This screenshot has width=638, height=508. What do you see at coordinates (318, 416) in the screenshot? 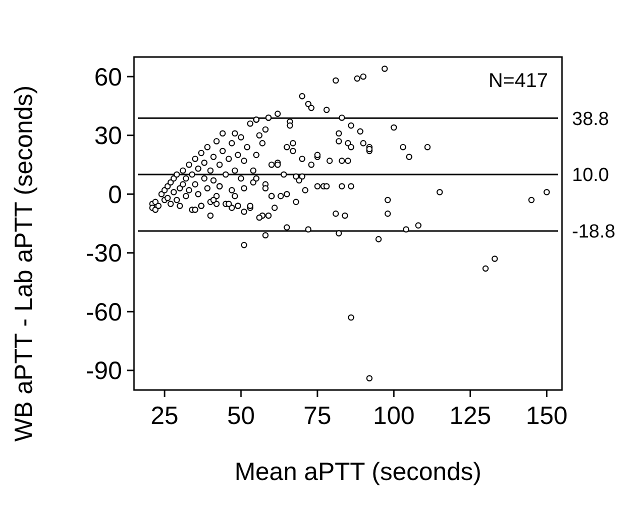
I see `x-tick-label: 75` at bounding box center [318, 416].